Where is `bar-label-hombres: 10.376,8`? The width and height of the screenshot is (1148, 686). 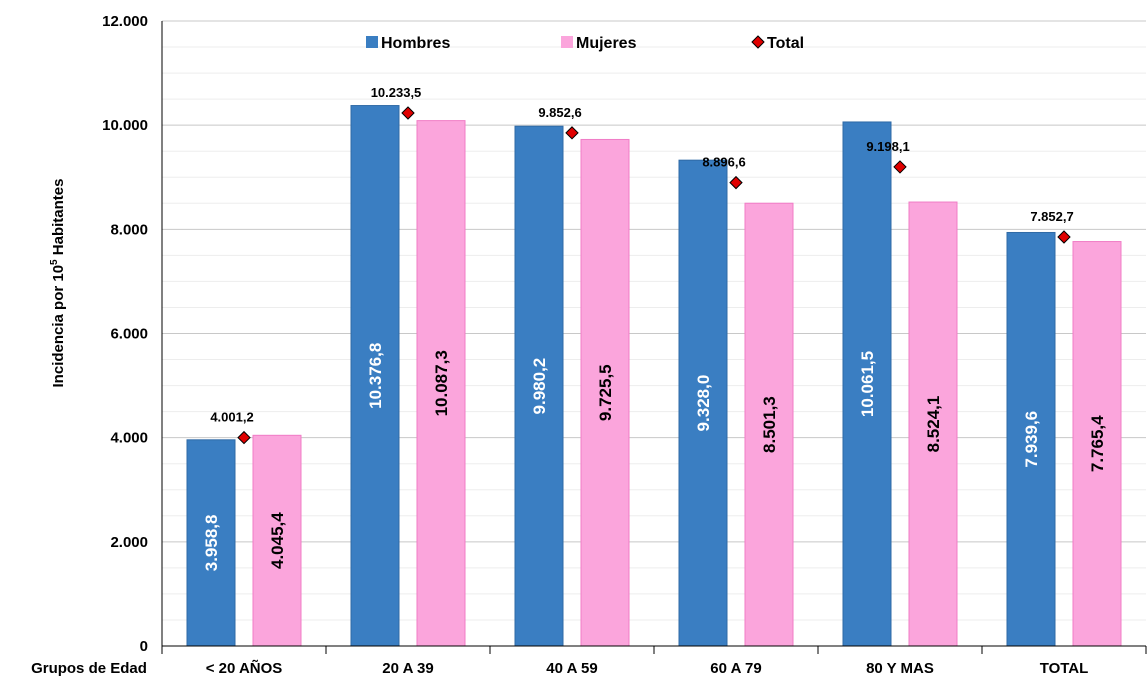 bar-label-hombres: 10.376,8 is located at coordinates (375, 376).